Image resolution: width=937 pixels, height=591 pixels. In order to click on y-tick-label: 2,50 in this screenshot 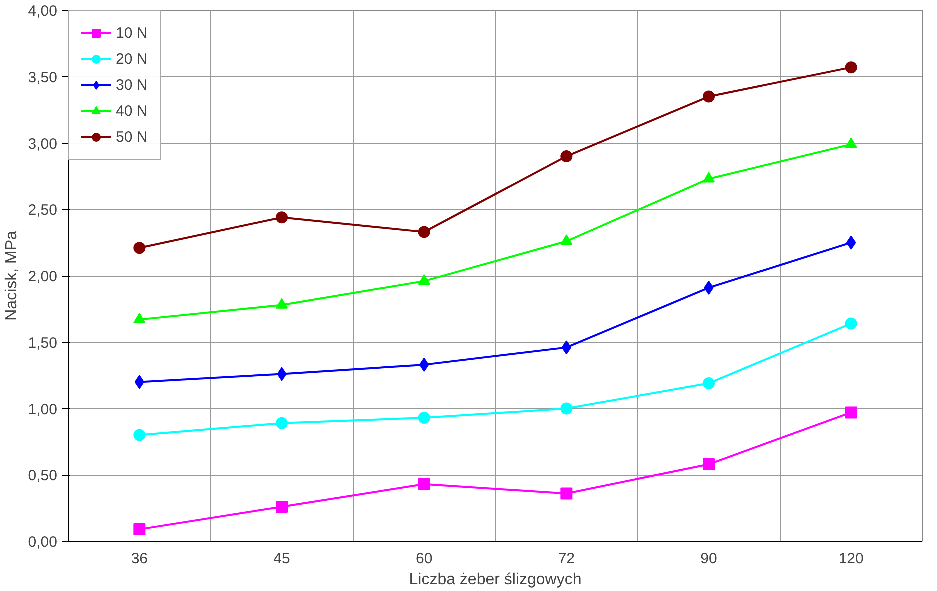, I will do `click(43, 211)`.